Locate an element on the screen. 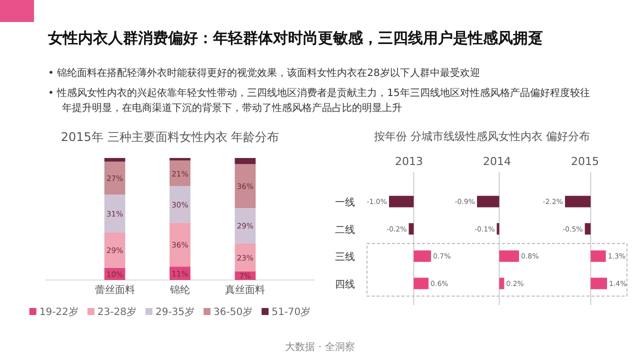 The height and width of the screenshot is (360, 640). text: 按年份 分城市线级性感风女性内衣 偏好分布 is located at coordinates (482, 136).